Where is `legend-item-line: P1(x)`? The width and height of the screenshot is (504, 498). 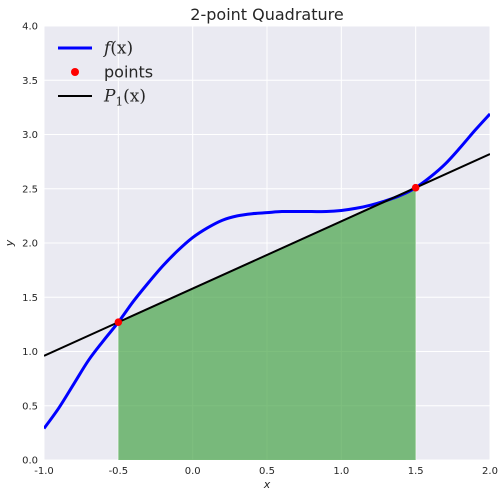
legend-item-line: P1(x) is located at coordinates (102, 98).